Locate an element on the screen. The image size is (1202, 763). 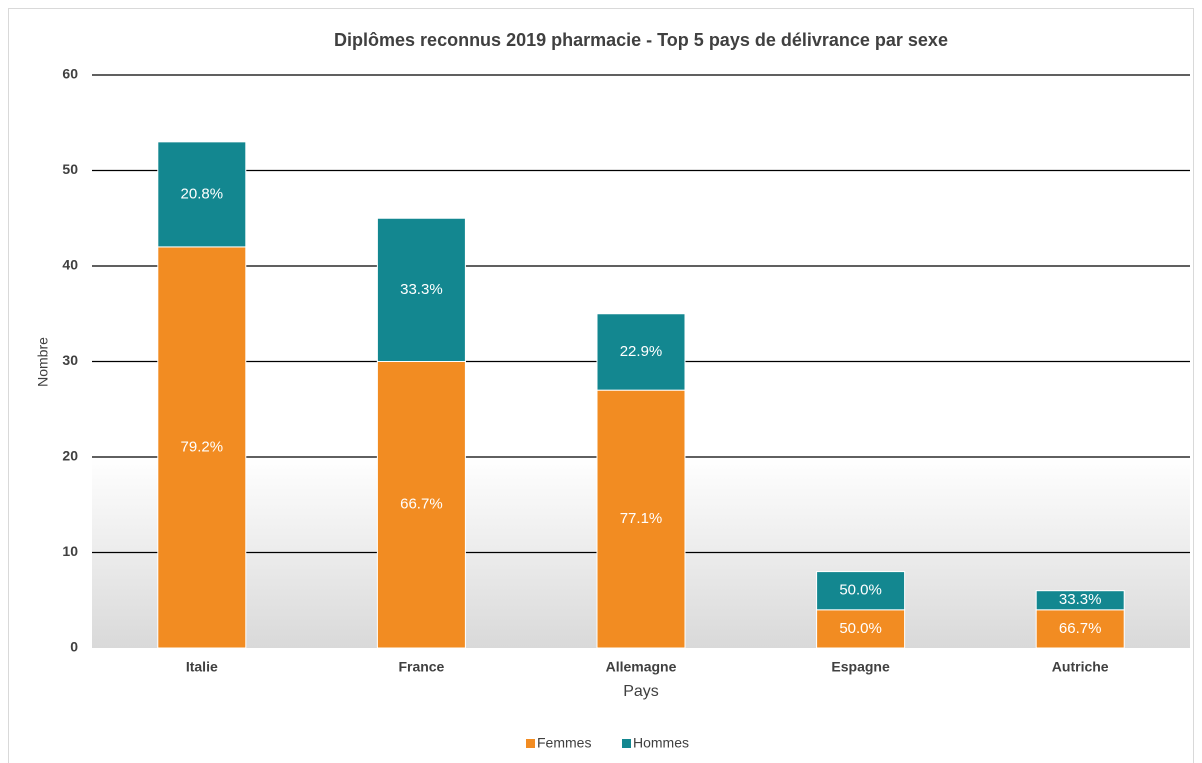
x-tick-label: Autriche is located at coordinates (1080, 667).